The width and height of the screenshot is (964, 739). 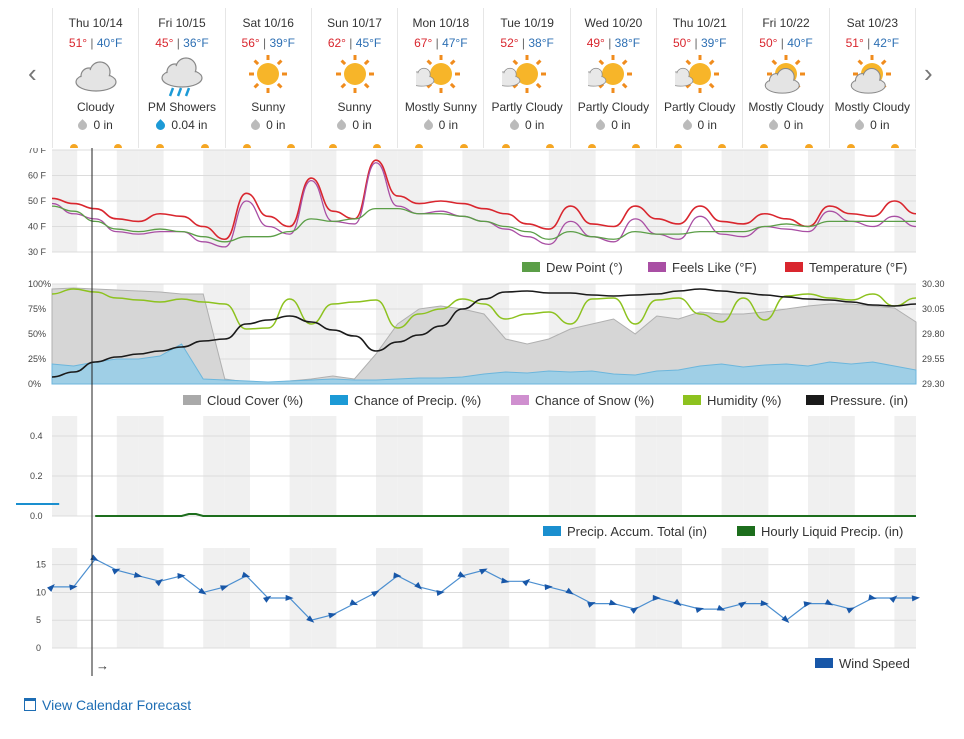 I want to click on day-column: Sat 10/23 51° | 42°F Mostly Cloudy 0 in, so click(x=873, y=78).